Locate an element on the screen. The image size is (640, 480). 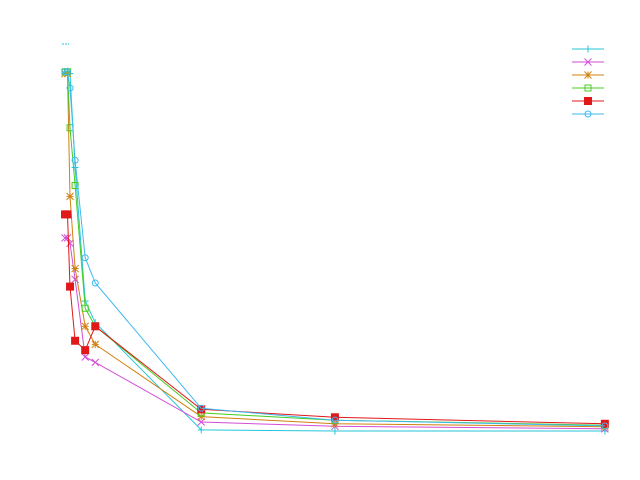
series-6-point-2-ring is located at coordinates (68, 72).